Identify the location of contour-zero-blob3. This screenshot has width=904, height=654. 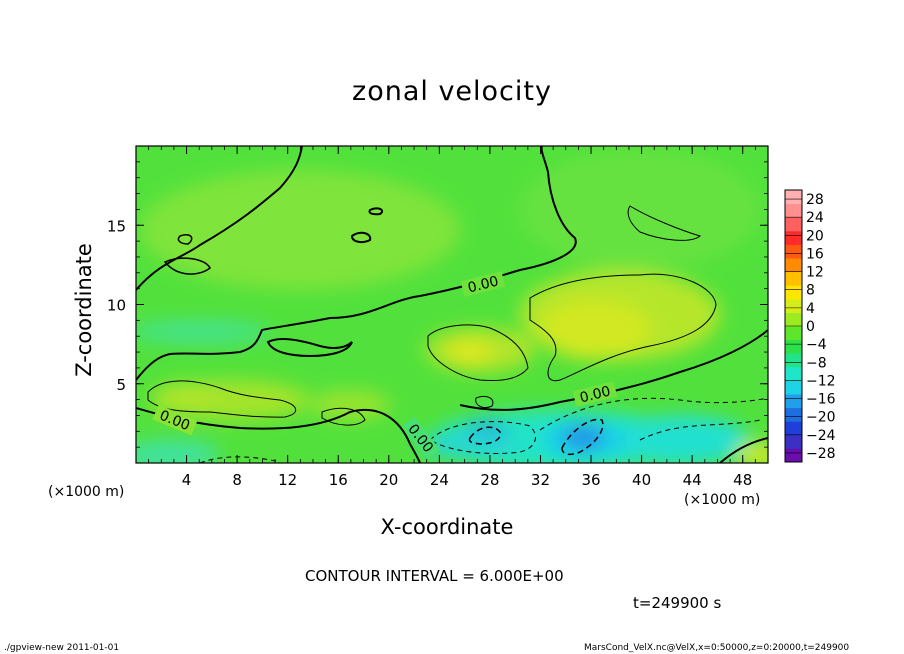
(185, 239).